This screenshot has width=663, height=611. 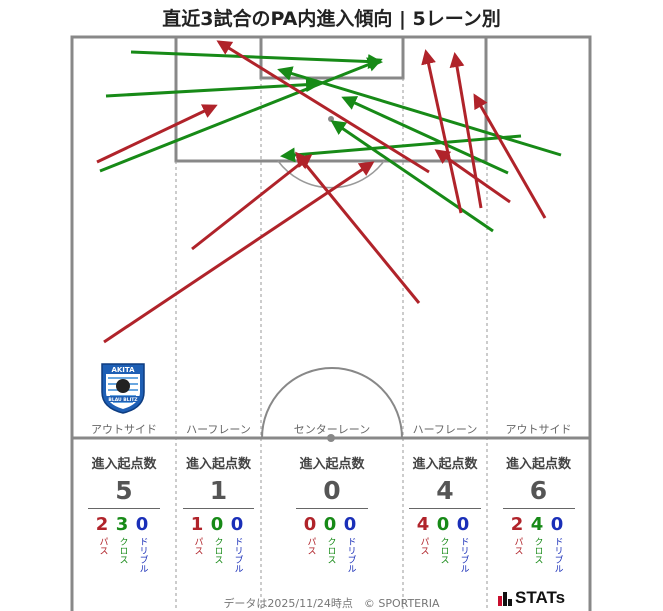 I want to click on pass-count: 4, so click(x=423, y=524).